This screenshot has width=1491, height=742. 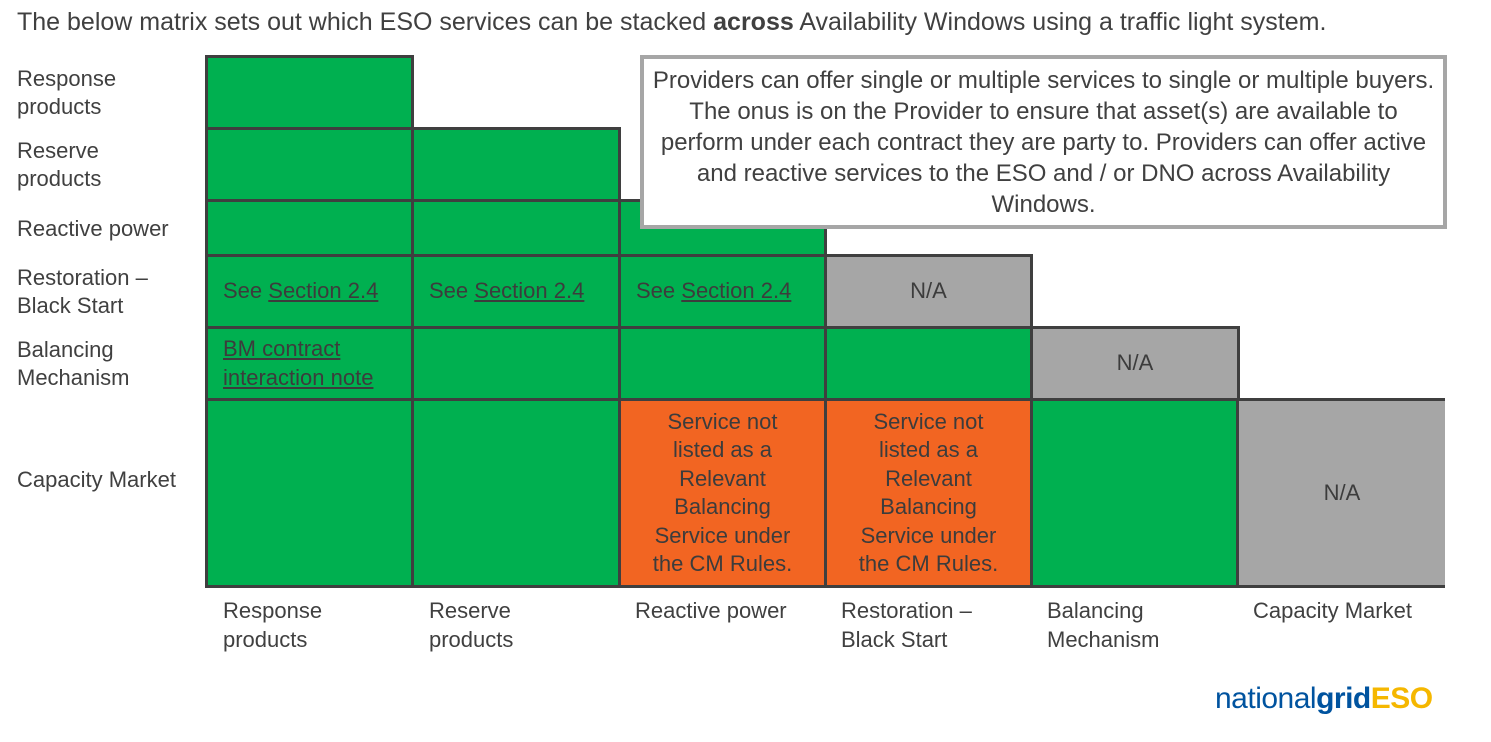 I want to click on cell-reserve-reserve, so click(x=516, y=164).